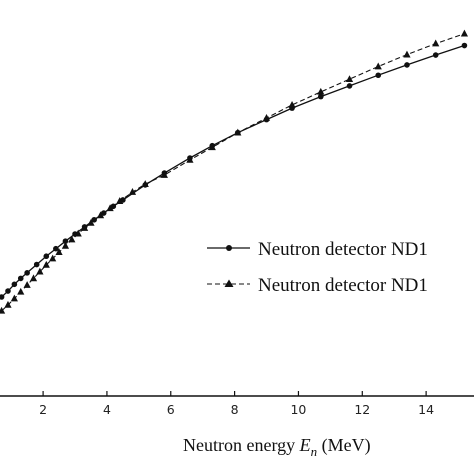  Describe the element at coordinates (298, 409) in the screenshot. I see `x-tick-label: 10` at that location.